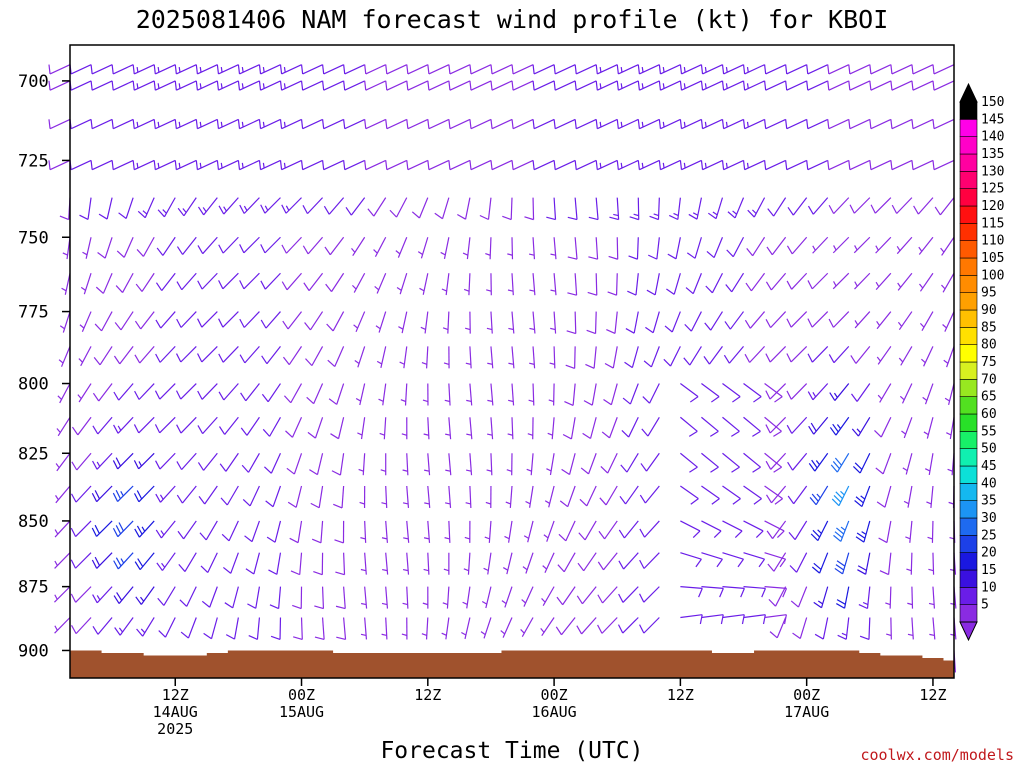  What do you see at coordinates (992, 171) in the screenshot?
I see `color-legend-label: 130` at bounding box center [992, 171].